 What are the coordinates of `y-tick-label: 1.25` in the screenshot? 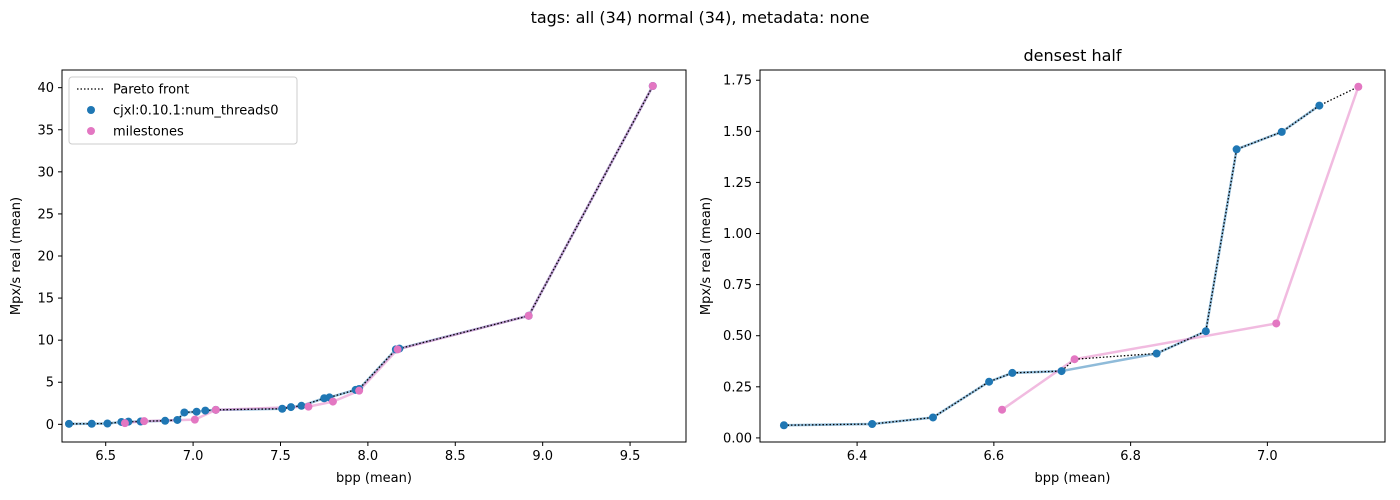 It's located at (737, 183).